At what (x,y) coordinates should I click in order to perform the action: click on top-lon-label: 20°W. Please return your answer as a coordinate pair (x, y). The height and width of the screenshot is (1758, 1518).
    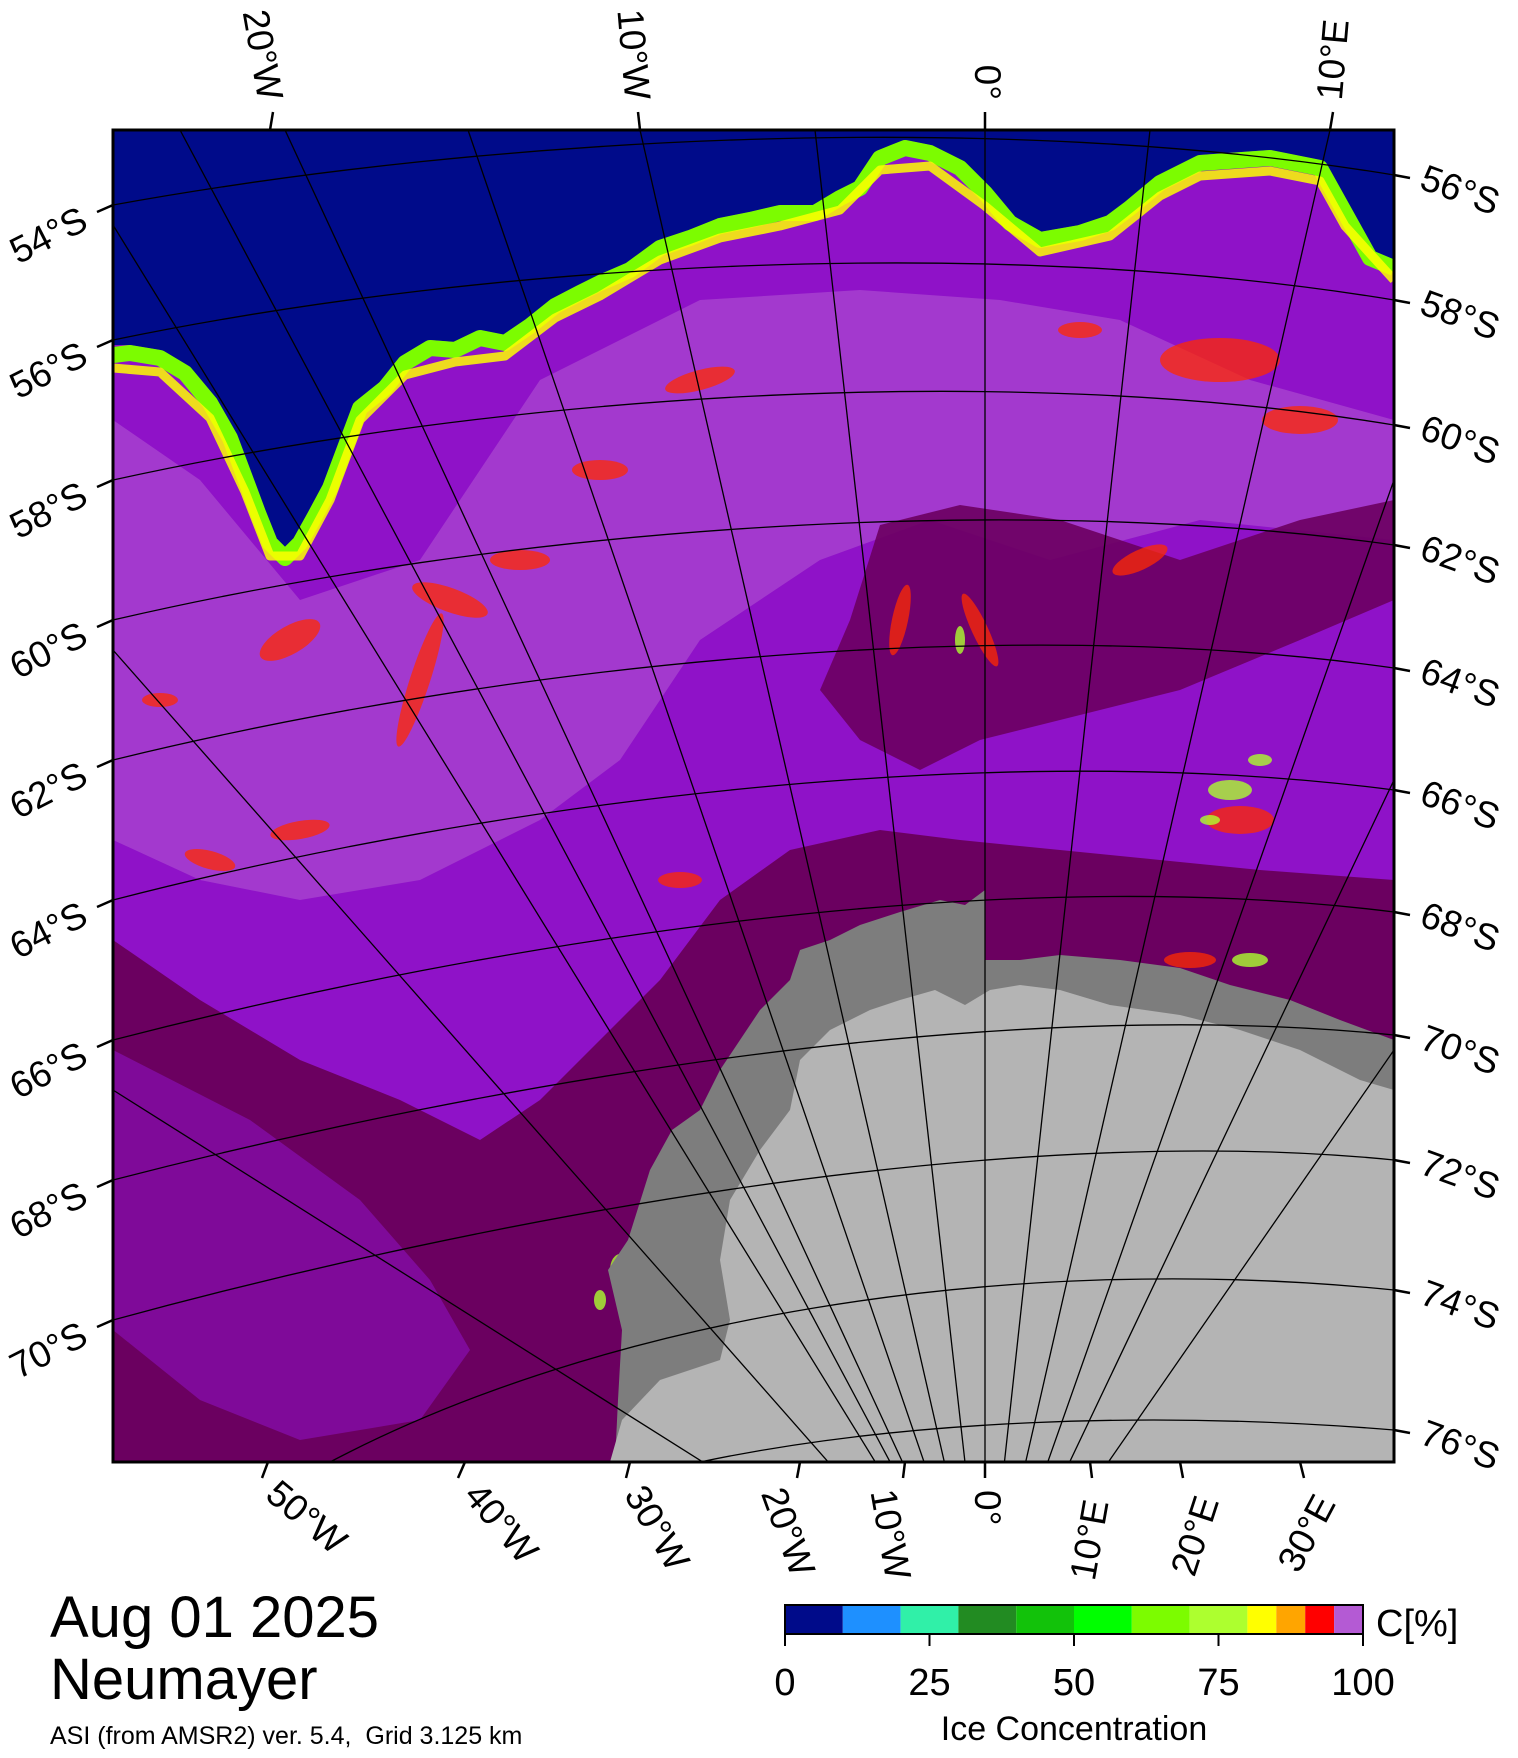
    Looking at the image, I should click on (263, 54).